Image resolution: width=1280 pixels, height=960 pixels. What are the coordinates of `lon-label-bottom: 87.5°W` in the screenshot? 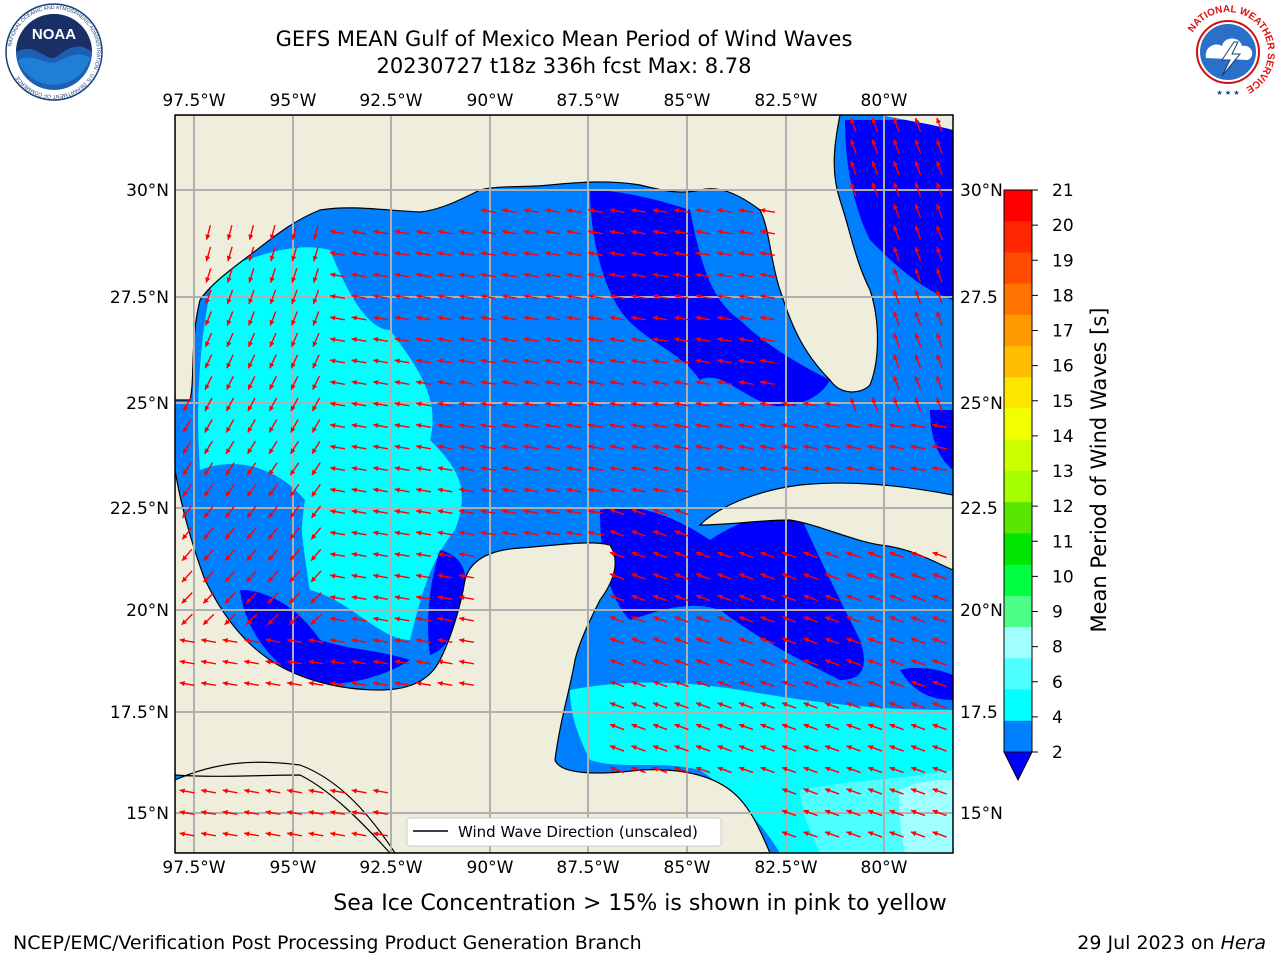 It's located at (587, 868).